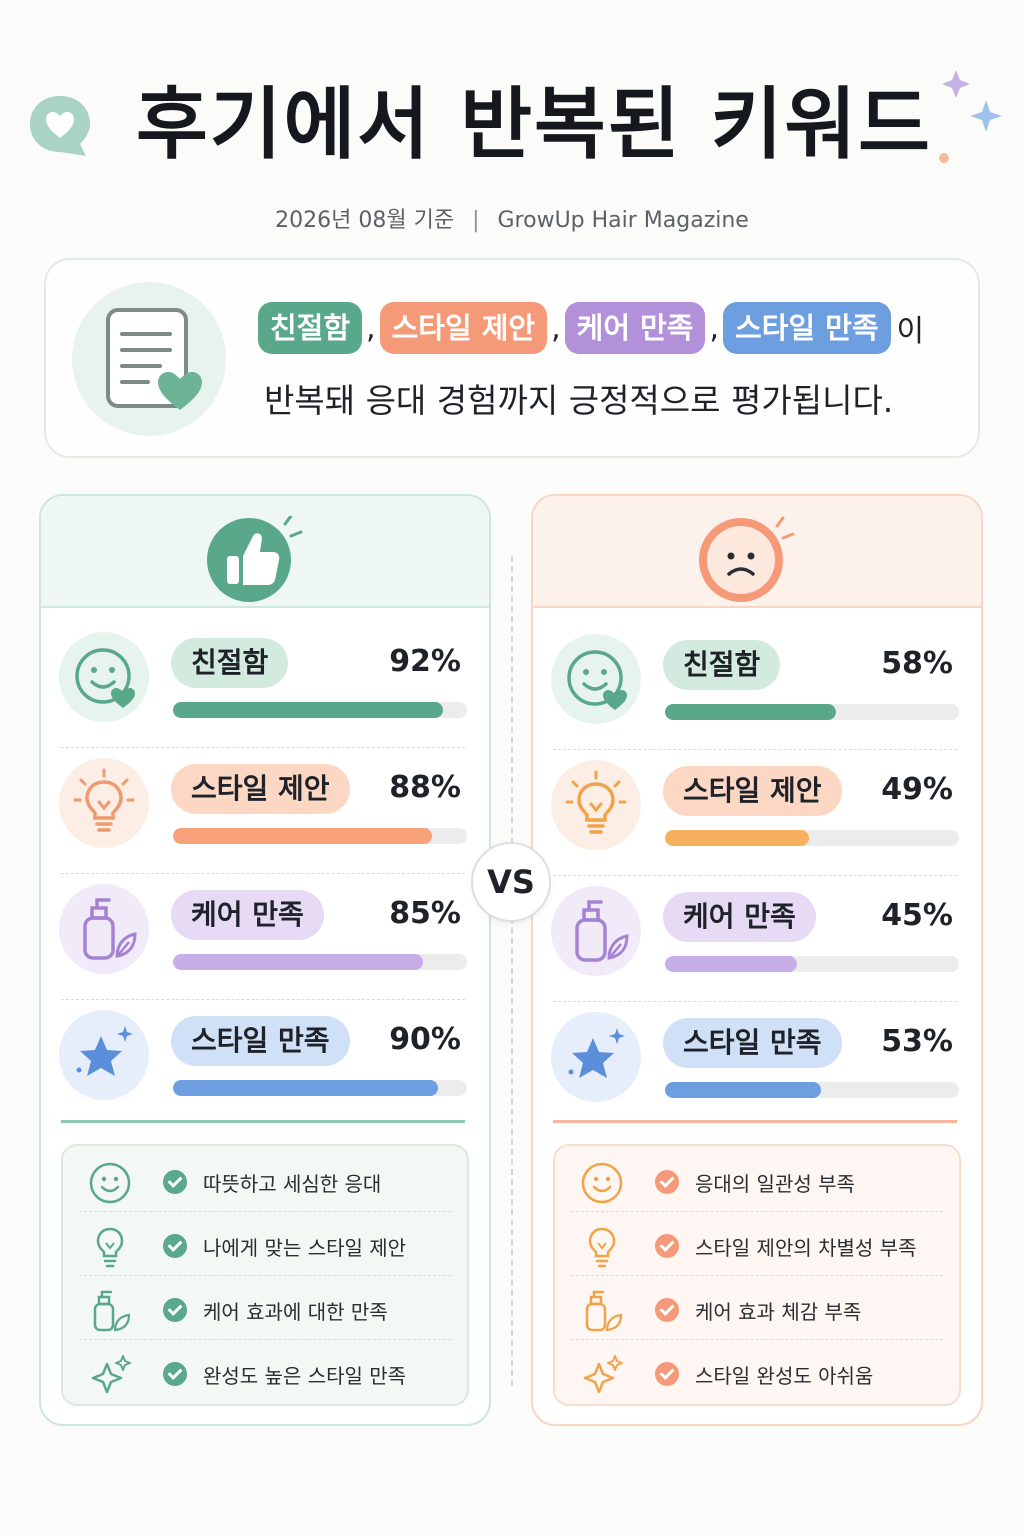  Describe the element at coordinates (265, 552) in the screenshot. I see `positive-panel-header` at that location.